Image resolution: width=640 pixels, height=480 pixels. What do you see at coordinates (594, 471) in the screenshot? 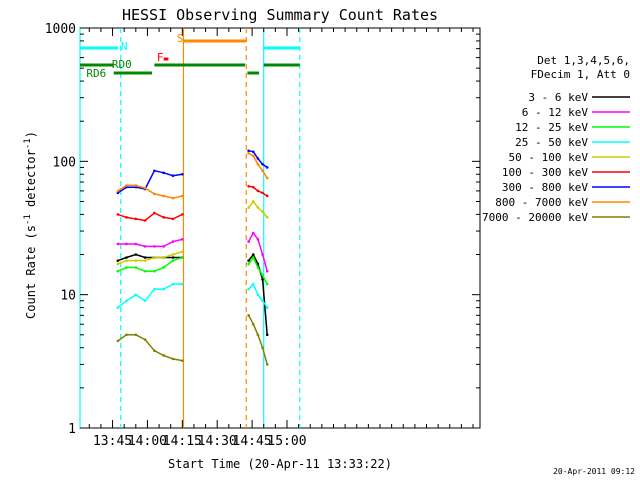
I see `footer-timestamp: 20-Apr-2011 09:12` at bounding box center [594, 471].